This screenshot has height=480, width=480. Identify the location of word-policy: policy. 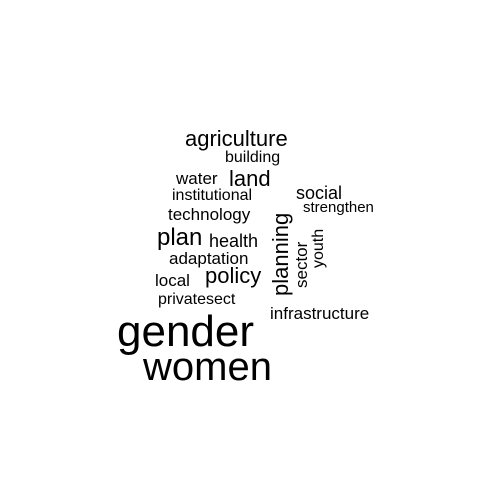
(233, 275).